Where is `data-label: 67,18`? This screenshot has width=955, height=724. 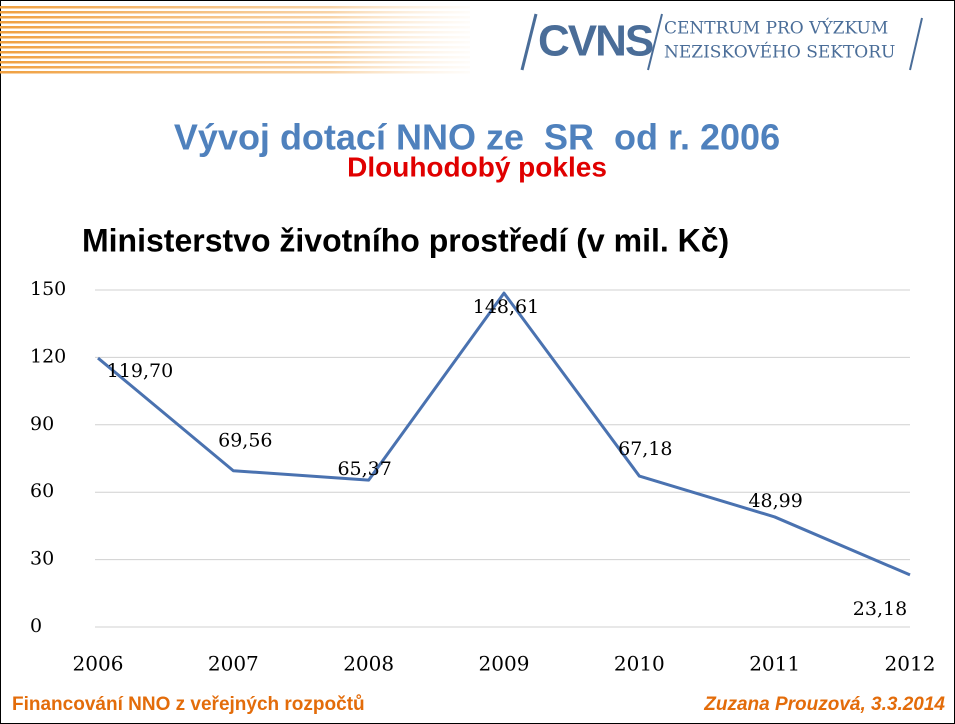 data-label: 67,18 is located at coordinates (645, 449).